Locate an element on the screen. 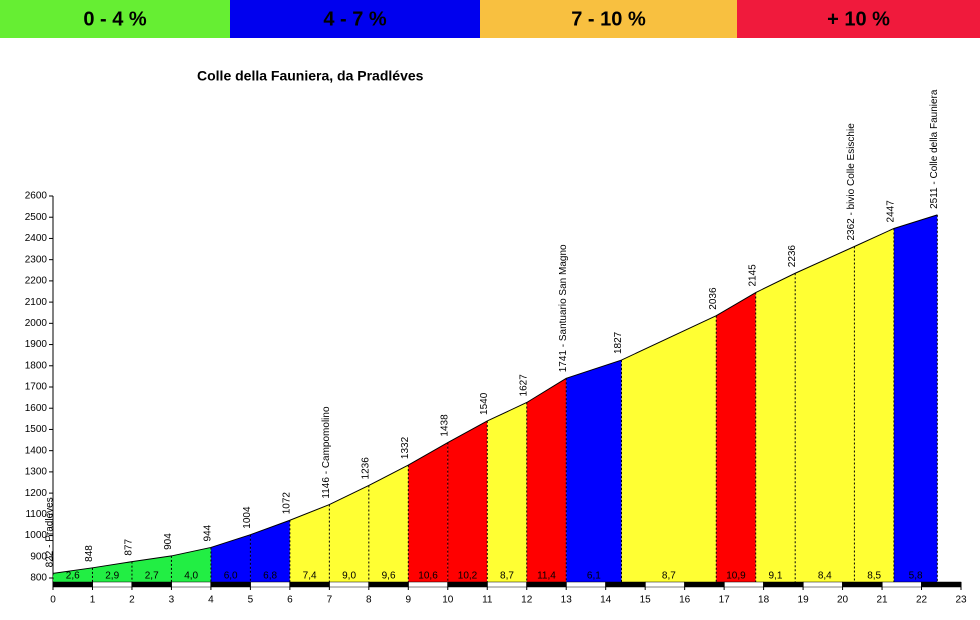 This screenshot has height=620, width=980. point-label: 1827 is located at coordinates (618, 342).